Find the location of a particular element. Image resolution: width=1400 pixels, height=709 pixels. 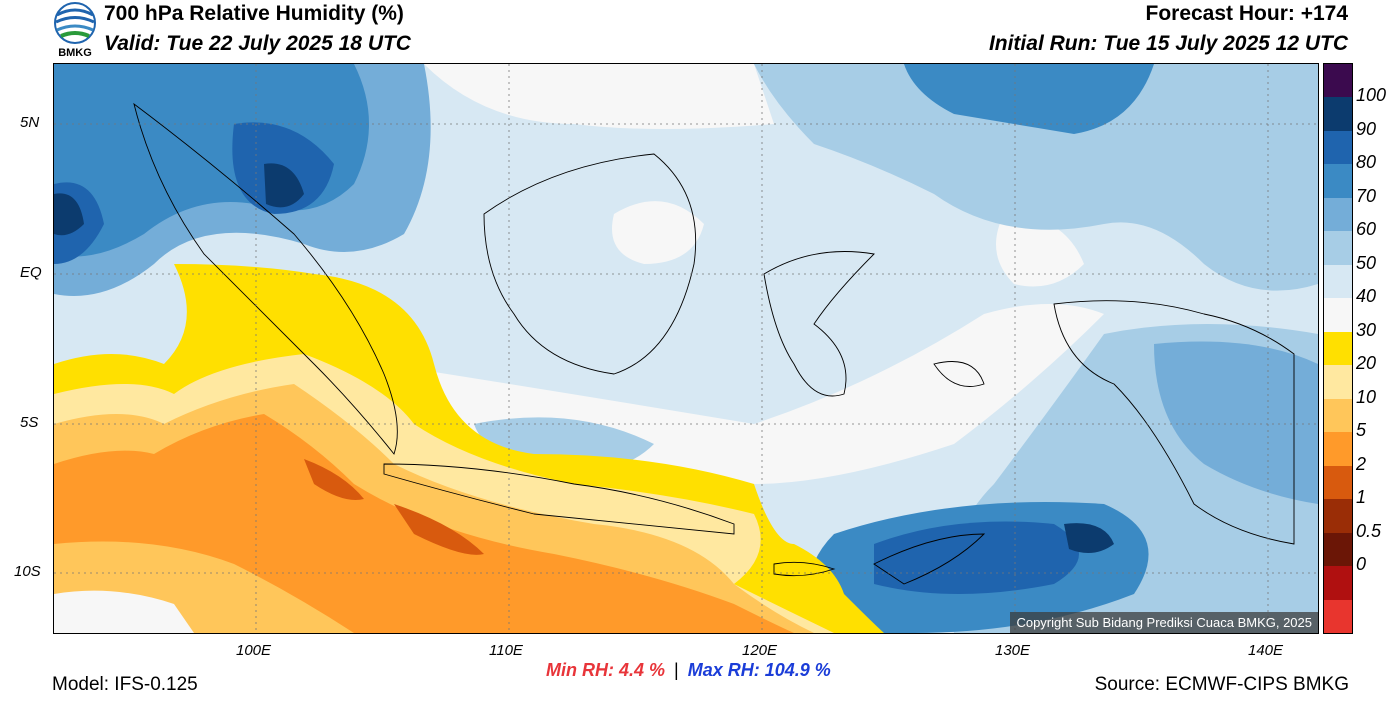

lon-label-110e: 110E is located at coordinates (506, 650).